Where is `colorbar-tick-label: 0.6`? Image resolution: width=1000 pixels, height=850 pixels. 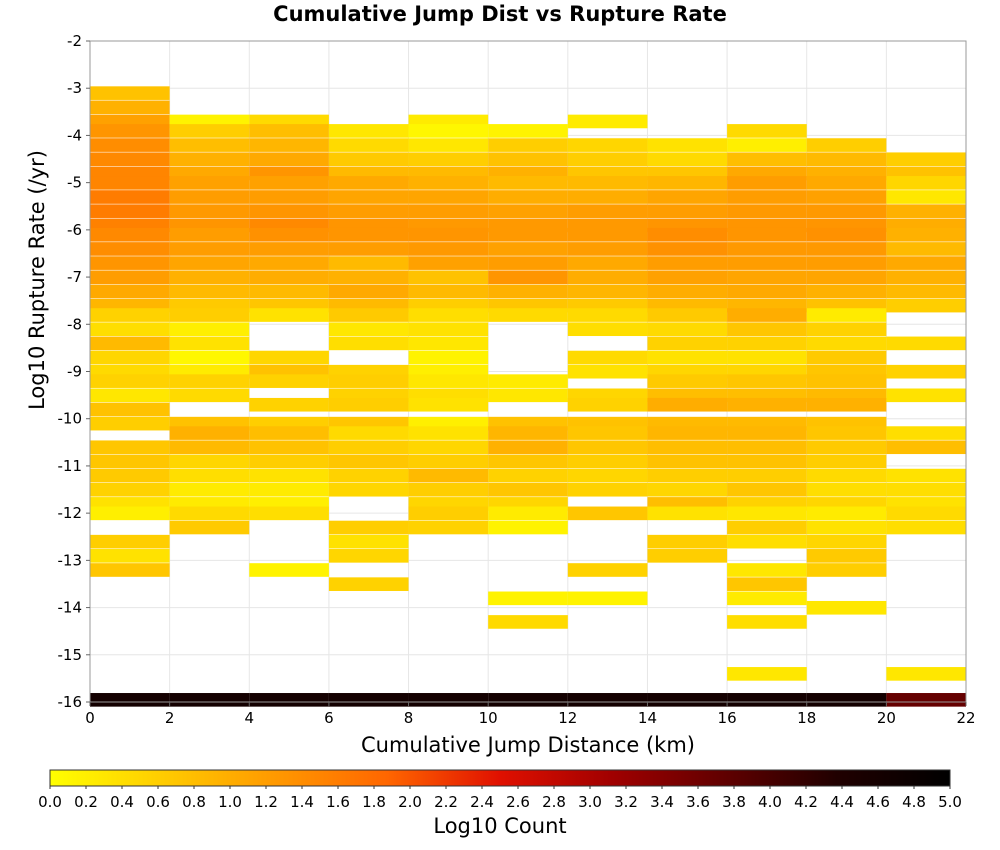
colorbar-tick-label: 0.6 is located at coordinates (158, 802).